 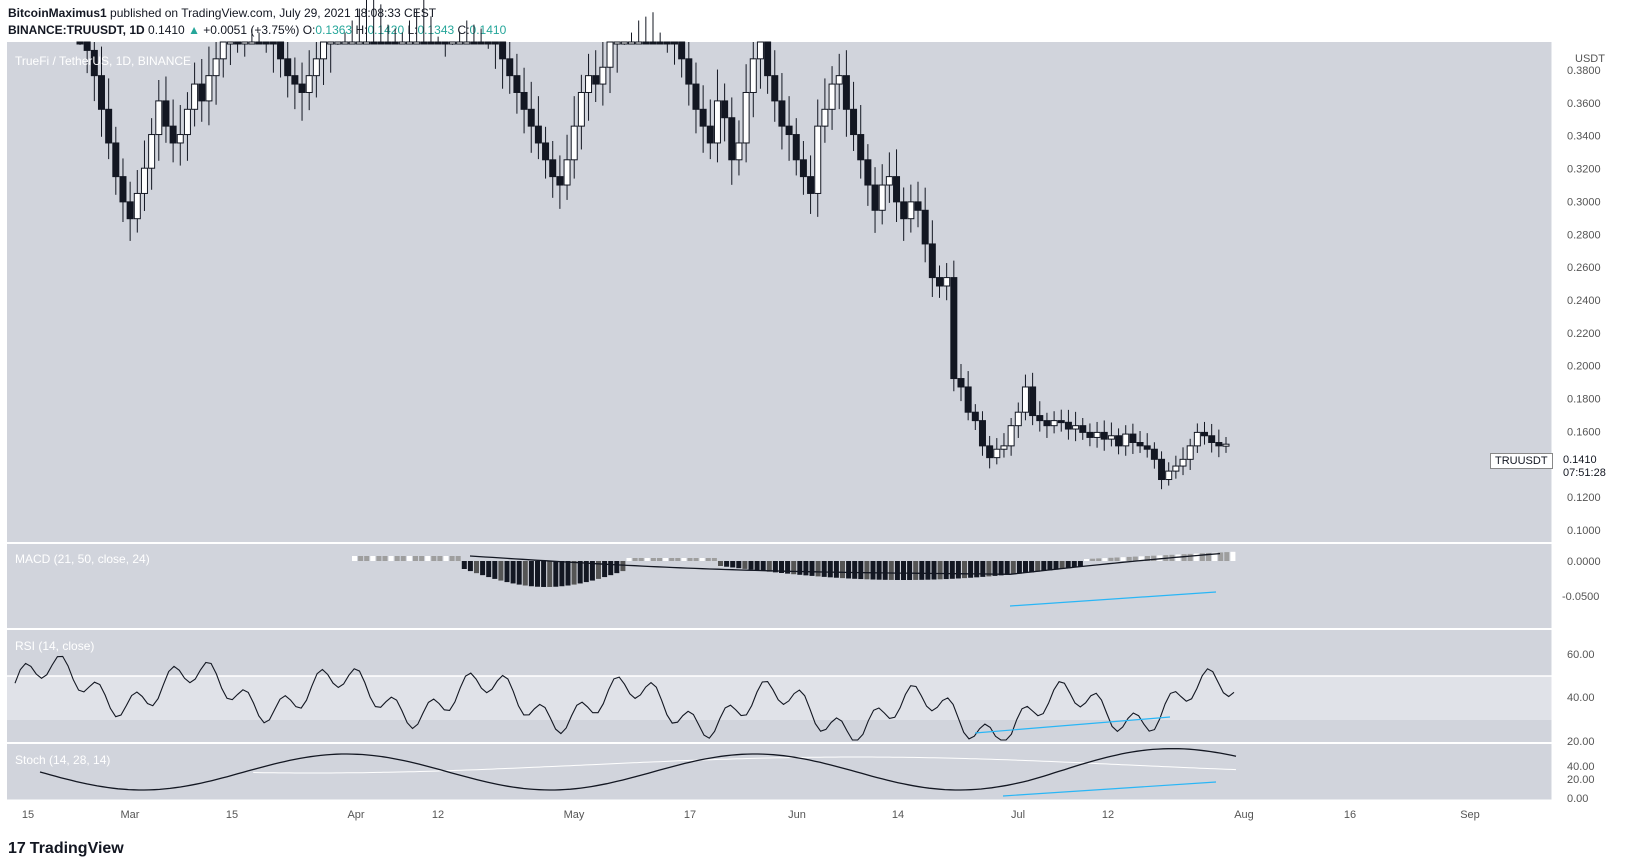 I want to click on macd-trendline, so click(x=1113, y=599).